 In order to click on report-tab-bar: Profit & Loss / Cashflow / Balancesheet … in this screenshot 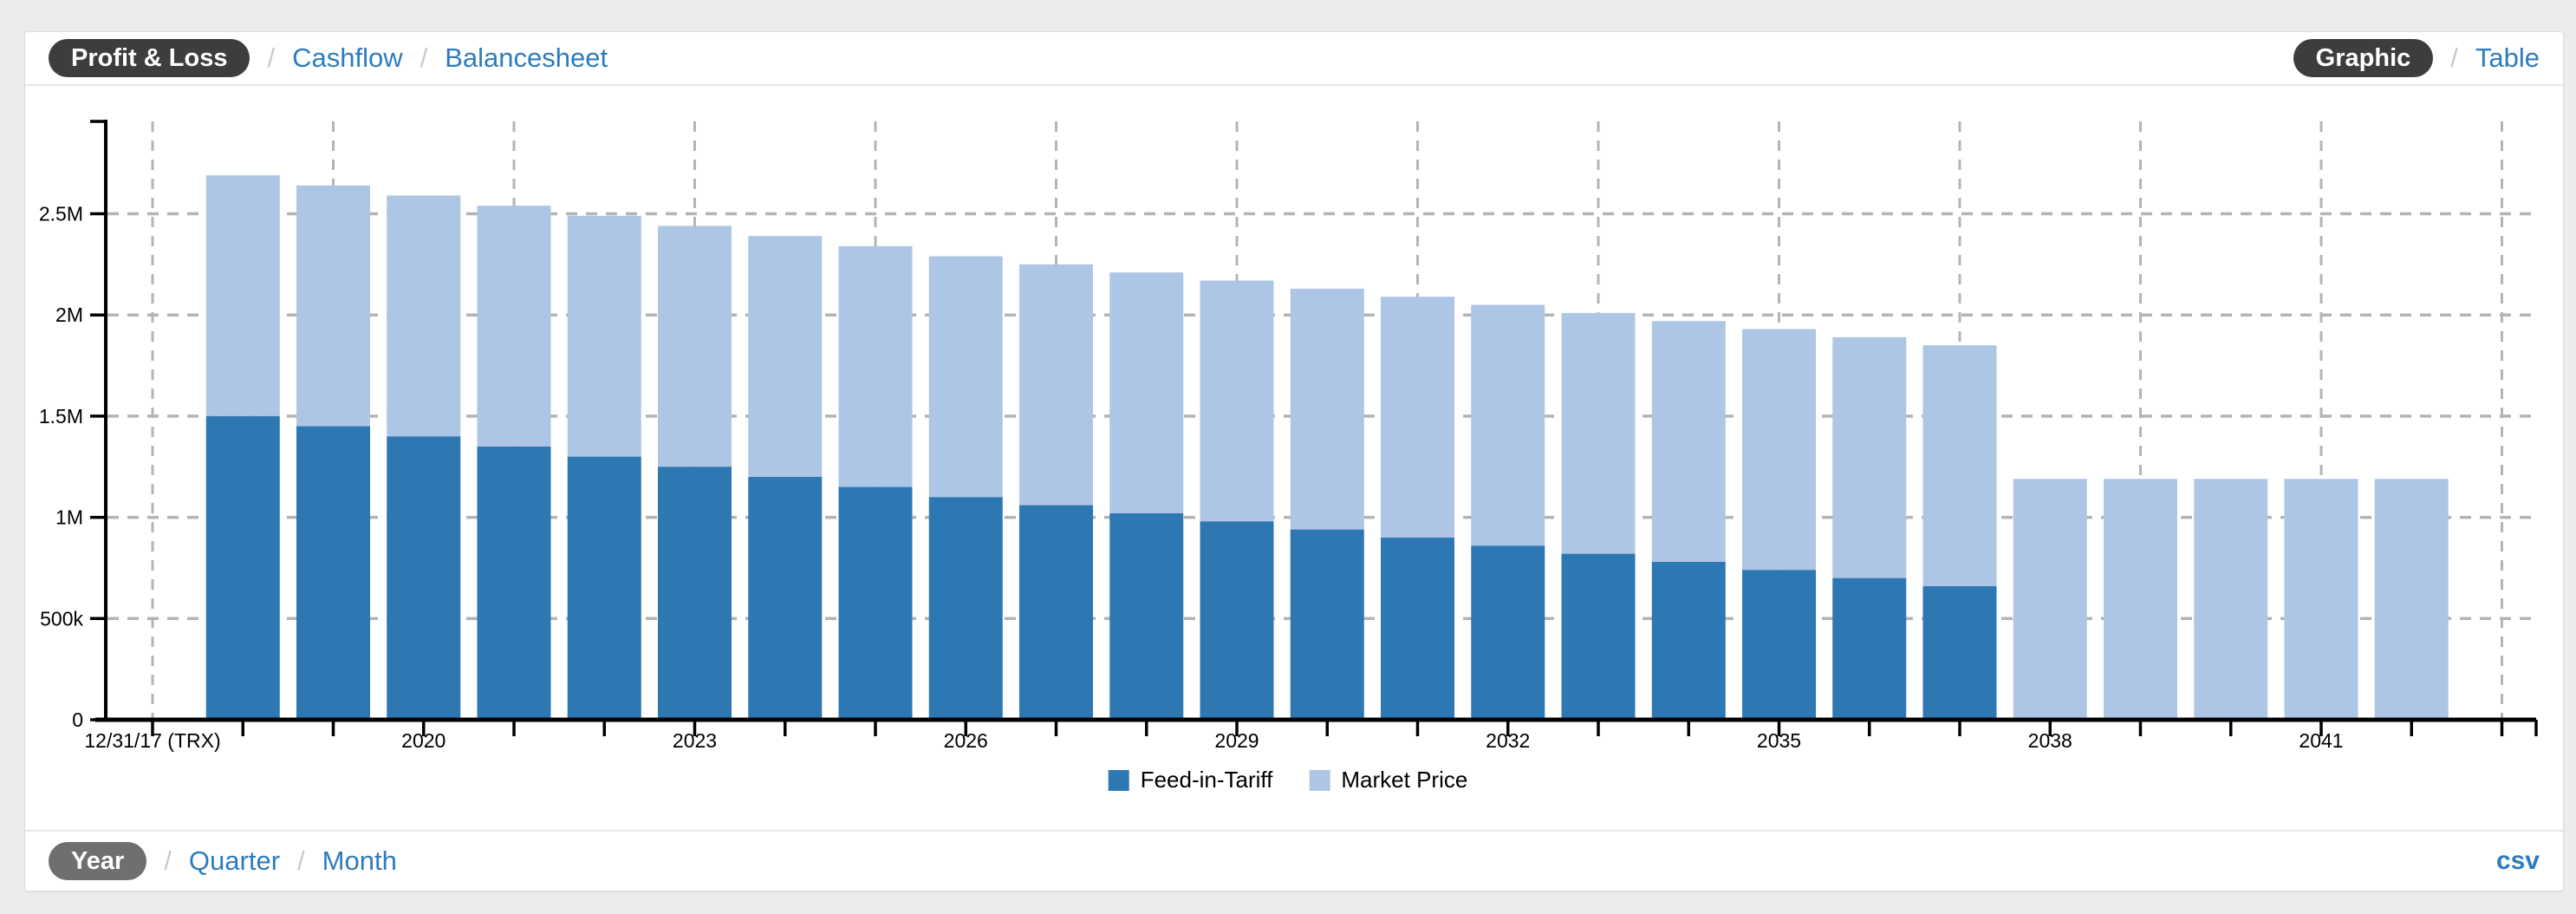, I will do `click(1294, 59)`.